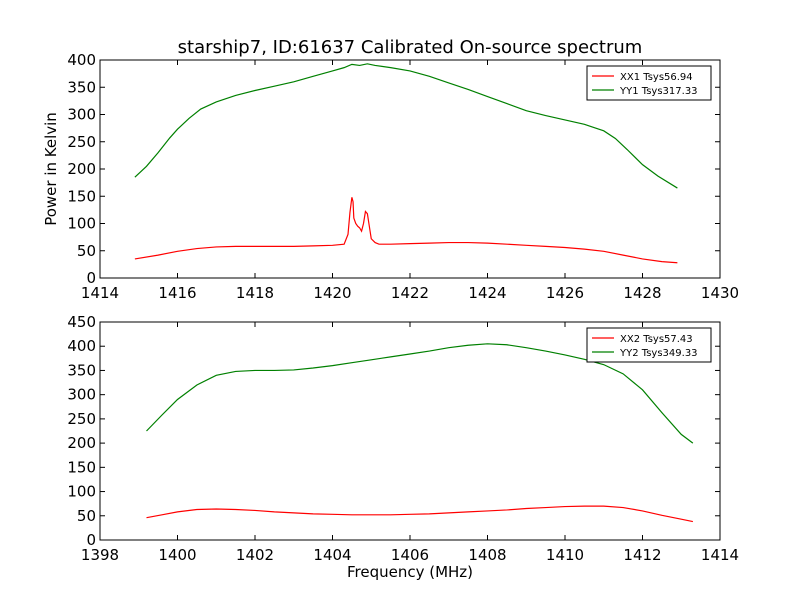  Describe the element at coordinates (86, 251) in the screenshot. I see `top-ytick-label: 50` at that location.